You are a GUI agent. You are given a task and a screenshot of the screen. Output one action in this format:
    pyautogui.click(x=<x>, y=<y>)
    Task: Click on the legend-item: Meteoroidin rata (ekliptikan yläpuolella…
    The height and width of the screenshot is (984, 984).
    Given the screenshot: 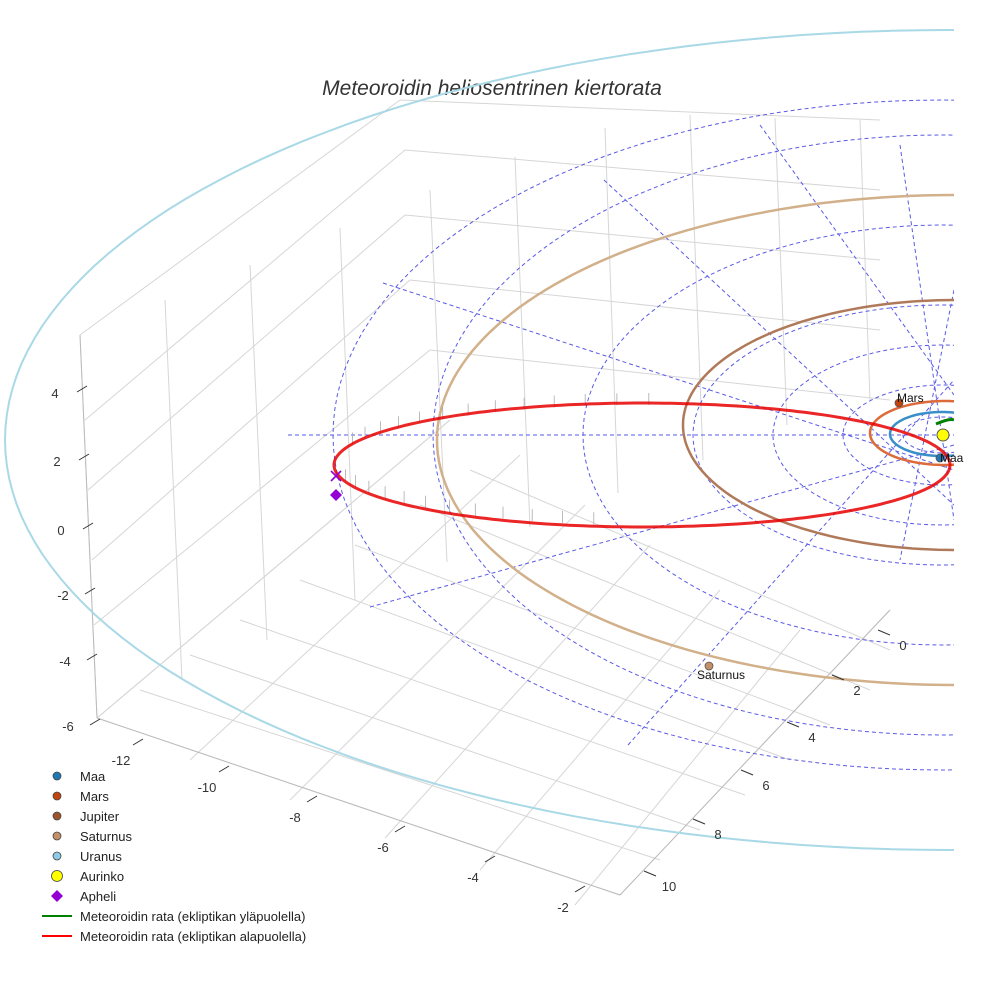 What is the action you would take?
    pyautogui.click(x=173, y=916)
    